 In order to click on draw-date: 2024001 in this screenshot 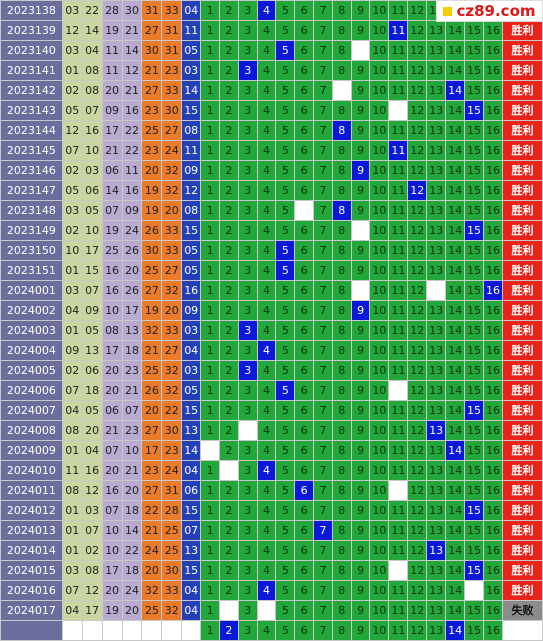, I will do `click(31, 290)`.